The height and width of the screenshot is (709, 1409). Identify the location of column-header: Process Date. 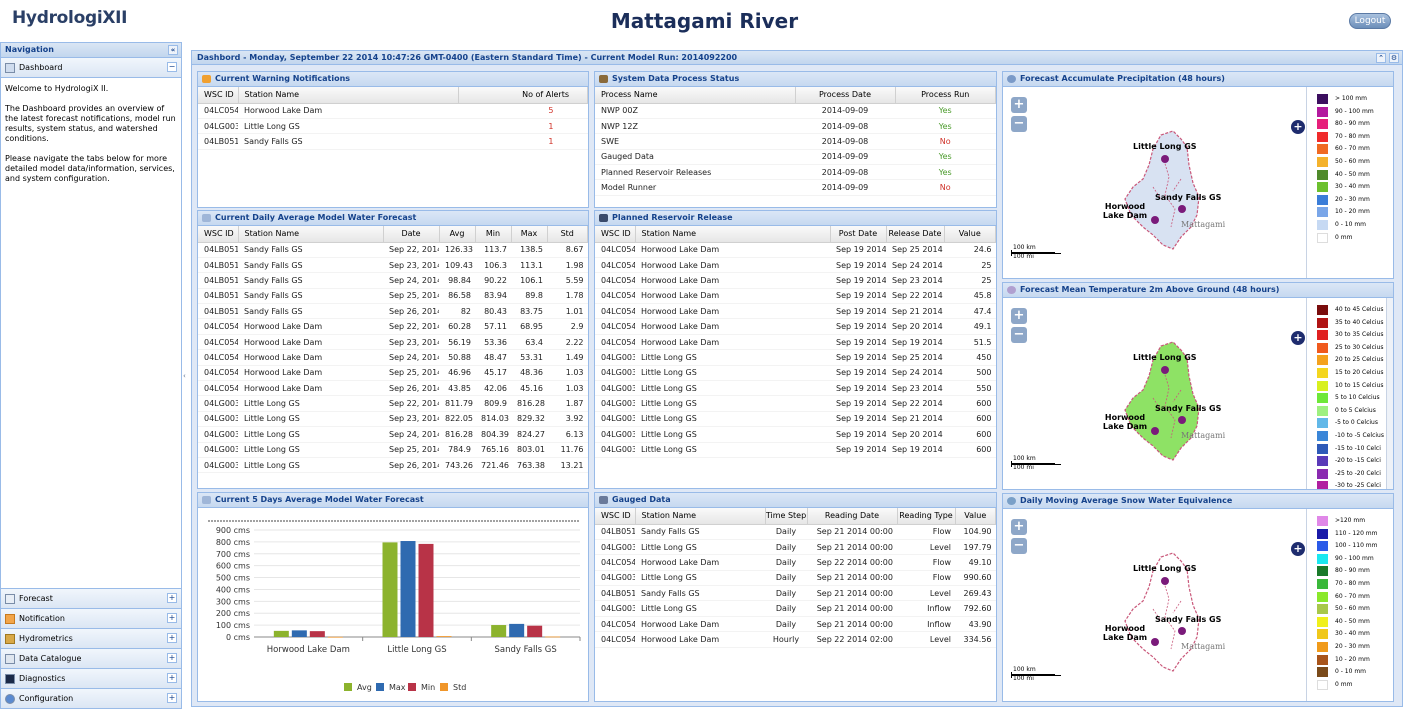
(845, 95).